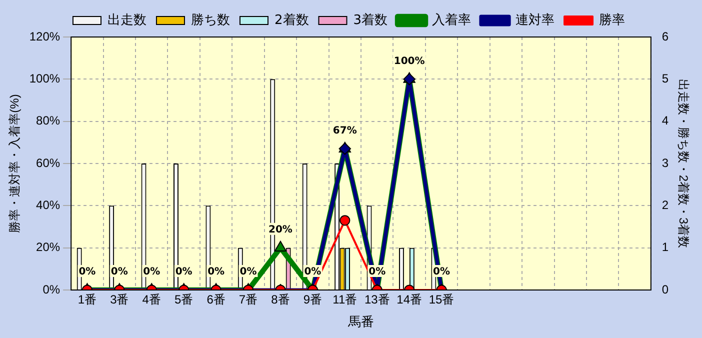  Describe the element at coordinates (44, 78) in the screenshot. I see `y-tick-label: 100%` at that location.